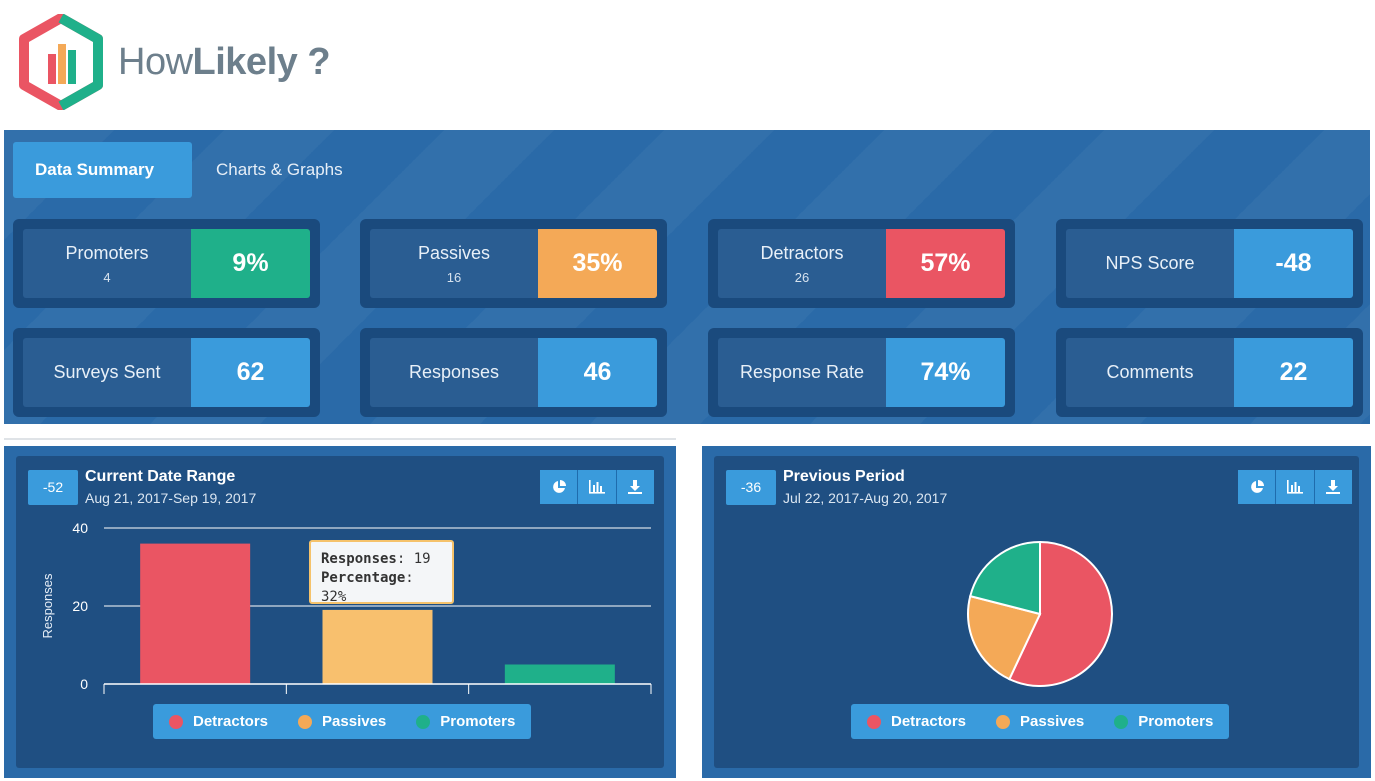 This screenshot has width=1375, height=781. What do you see at coordinates (250, 263) in the screenshot?
I see `stat-value: 9%` at bounding box center [250, 263].